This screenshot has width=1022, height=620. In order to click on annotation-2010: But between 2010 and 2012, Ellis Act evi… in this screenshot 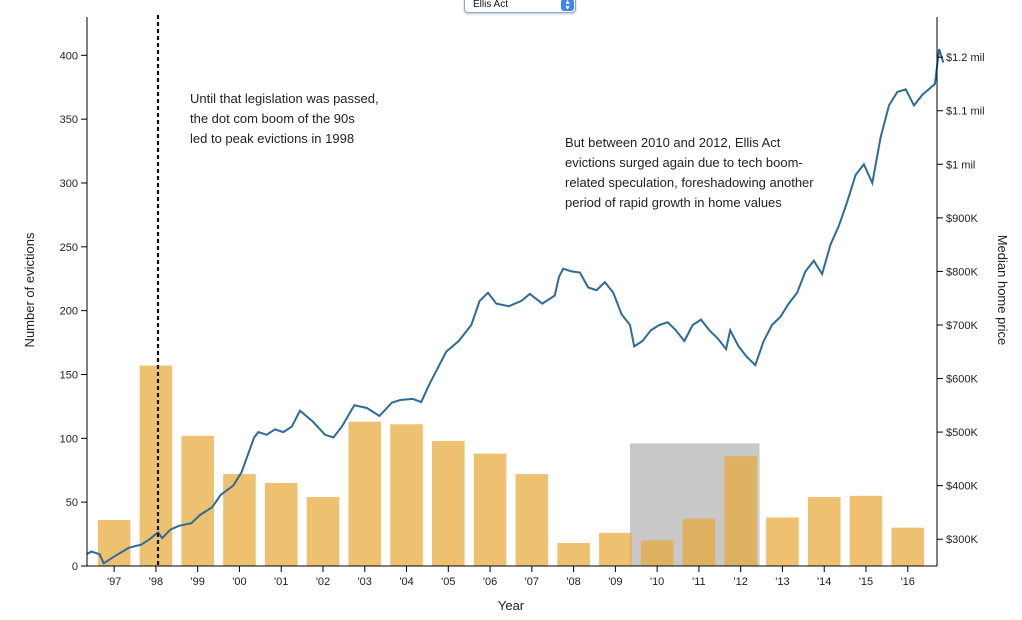, I will do `click(689, 173)`.